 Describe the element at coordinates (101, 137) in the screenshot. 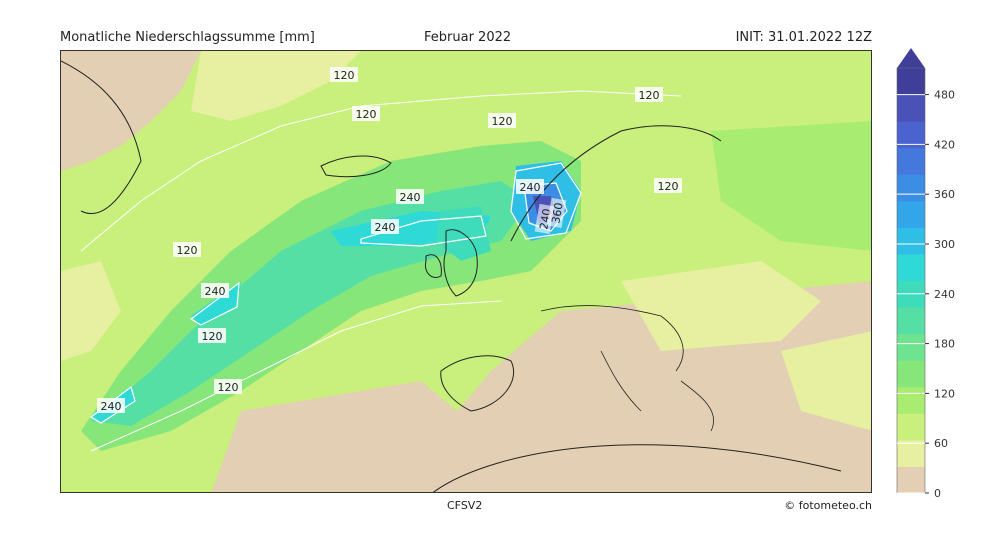

I see `coastline-greenland` at that location.